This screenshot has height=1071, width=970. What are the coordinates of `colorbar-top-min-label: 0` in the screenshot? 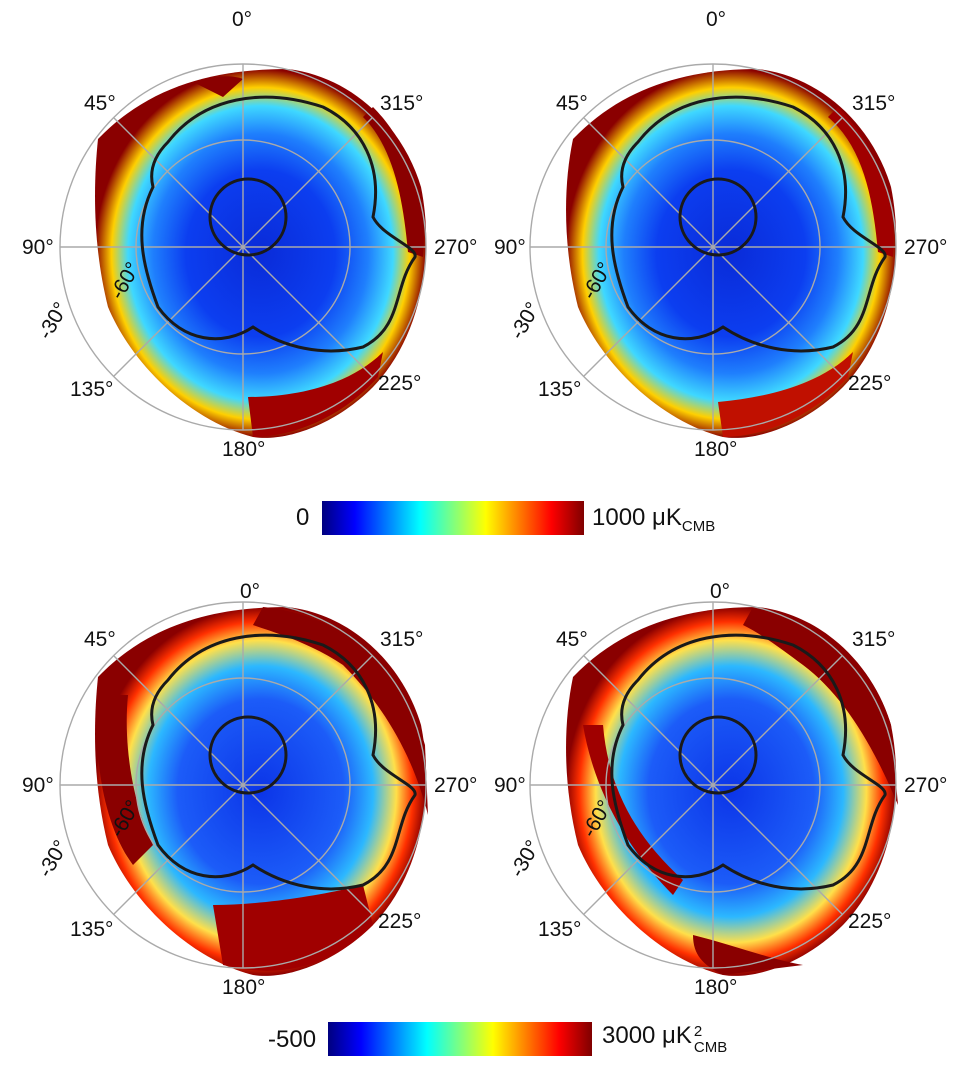 It's located at (303, 517).